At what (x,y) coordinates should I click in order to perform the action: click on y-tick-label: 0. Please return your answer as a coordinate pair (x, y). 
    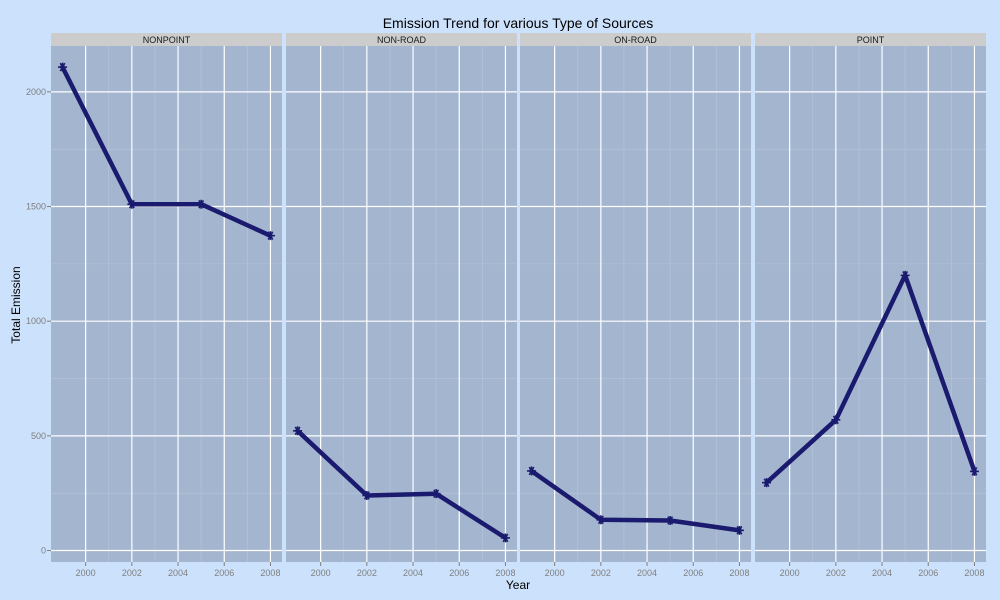
    Looking at the image, I should click on (43, 551).